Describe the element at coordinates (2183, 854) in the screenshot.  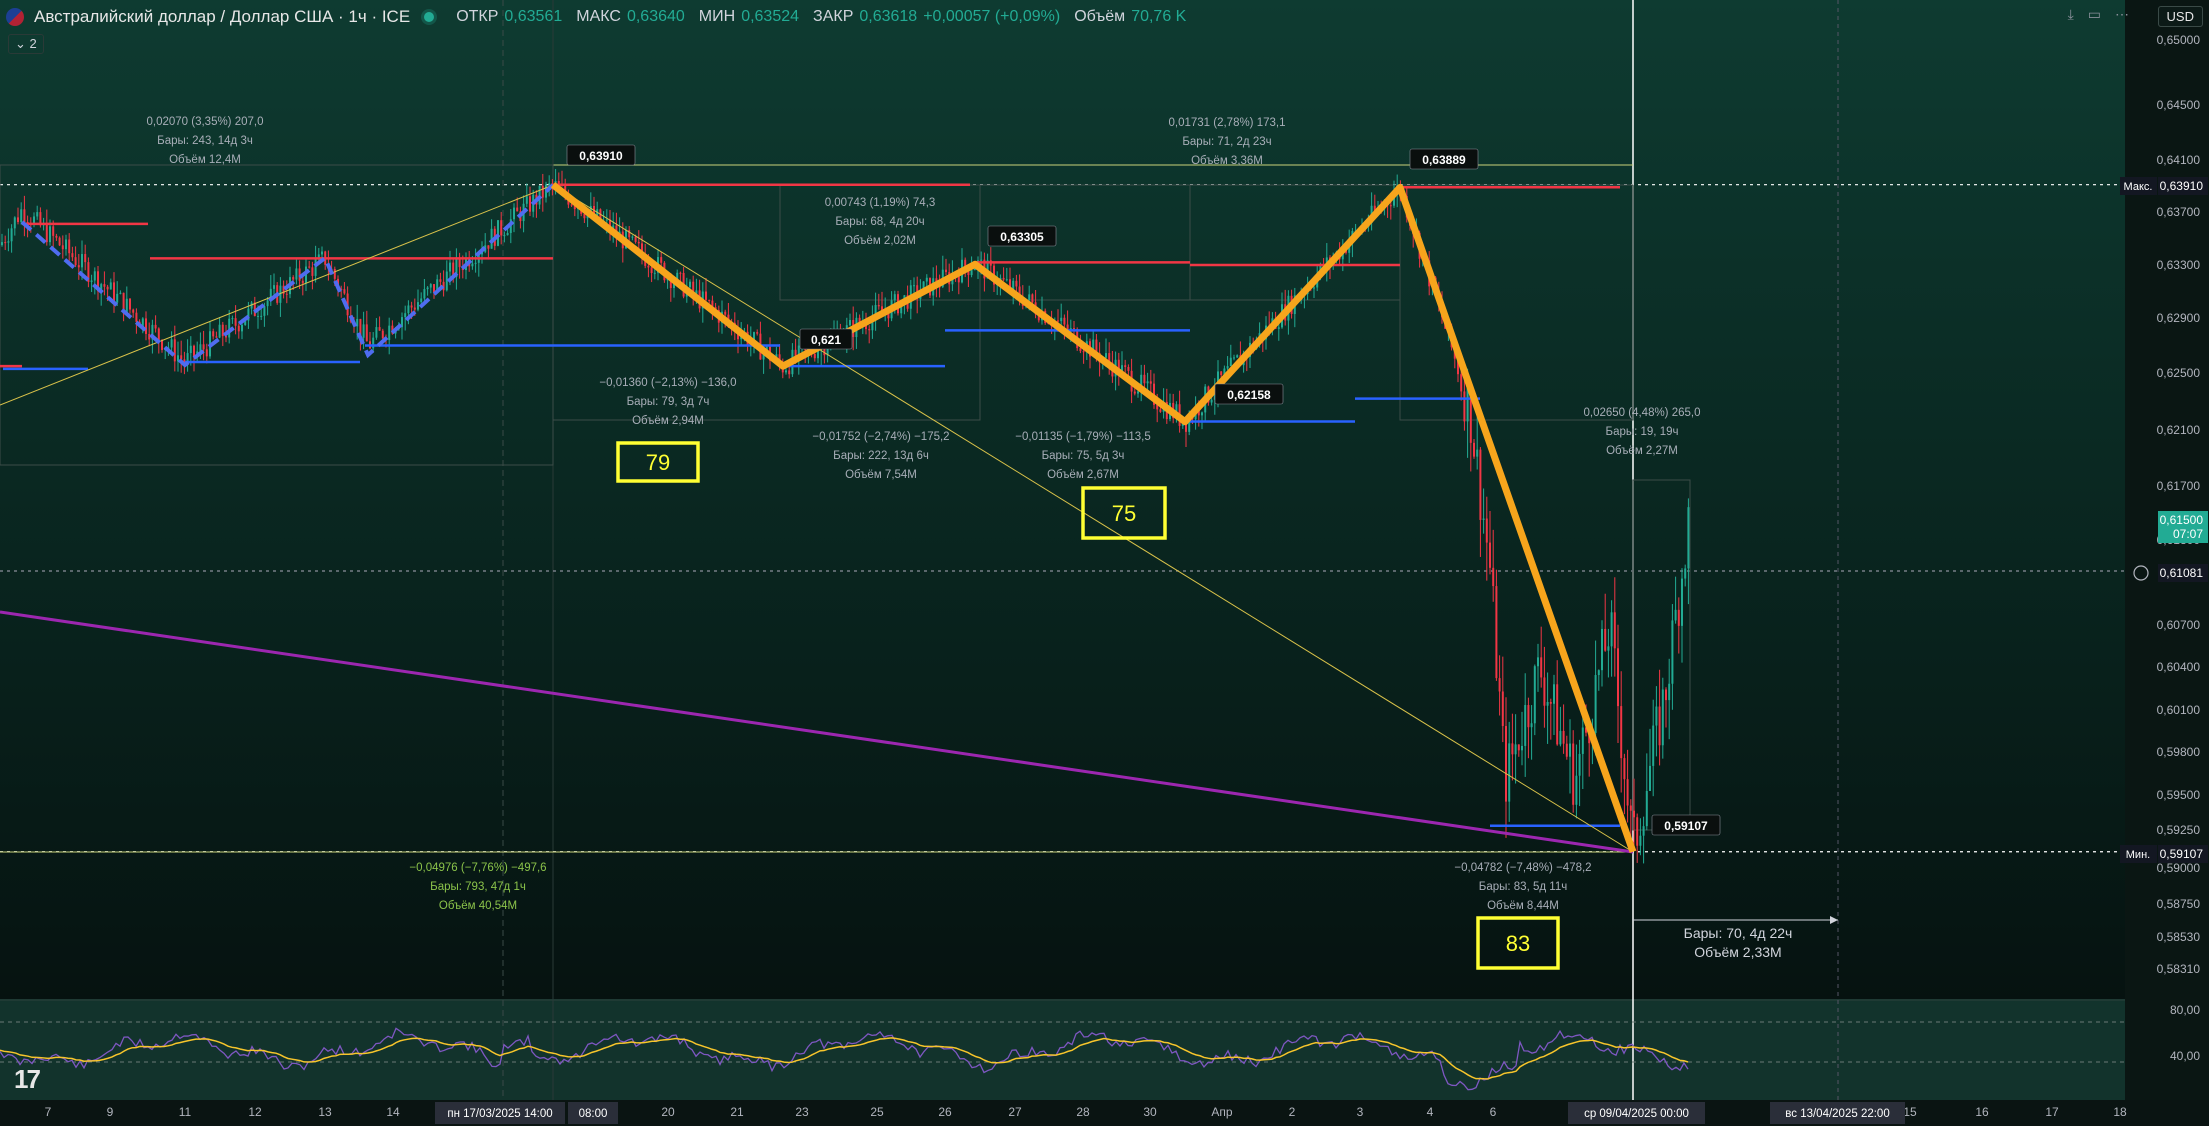
I see `price-tag-bg` at that location.